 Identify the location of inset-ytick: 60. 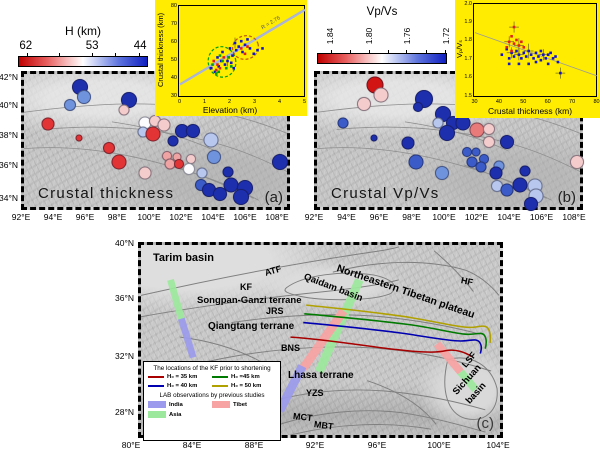
(173, 41).